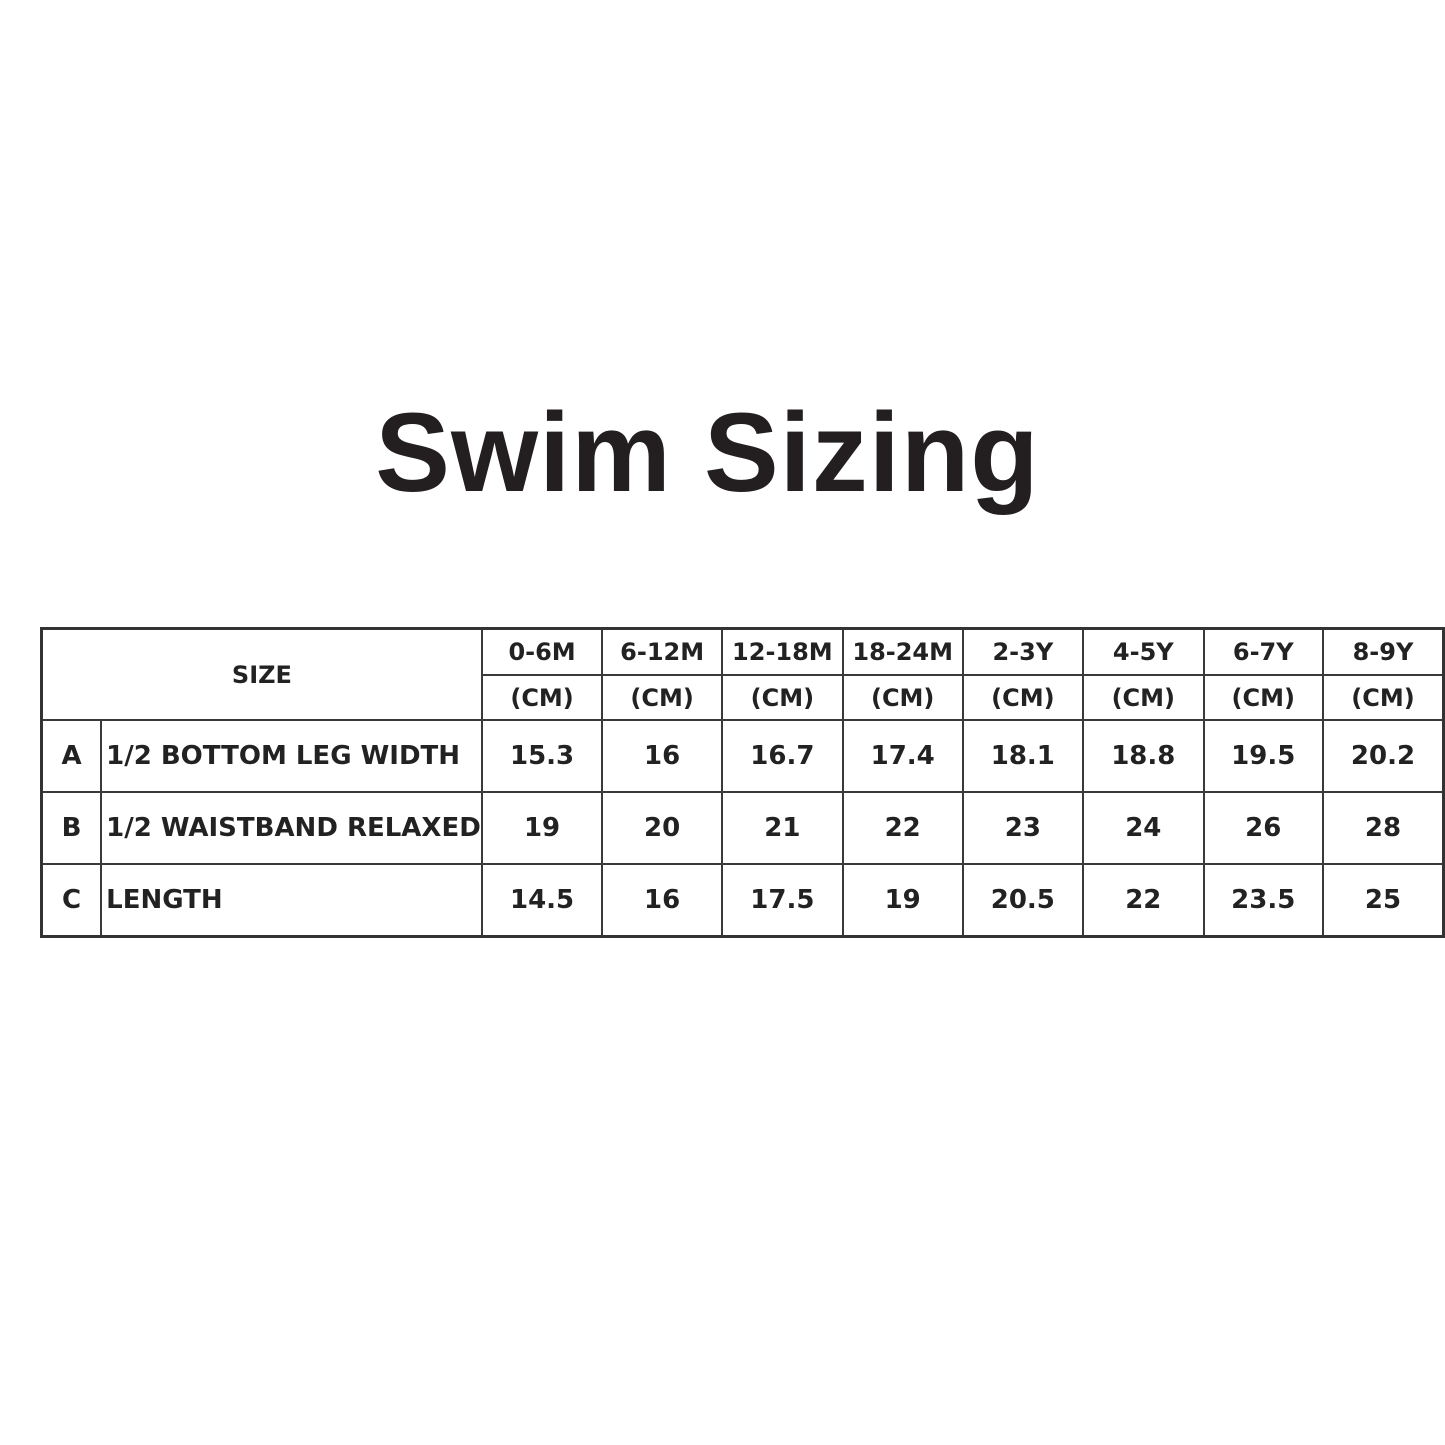 This screenshot has height=1445, width=1445. Describe the element at coordinates (291, 900) in the screenshot. I see `row-label: LENGTH` at that location.